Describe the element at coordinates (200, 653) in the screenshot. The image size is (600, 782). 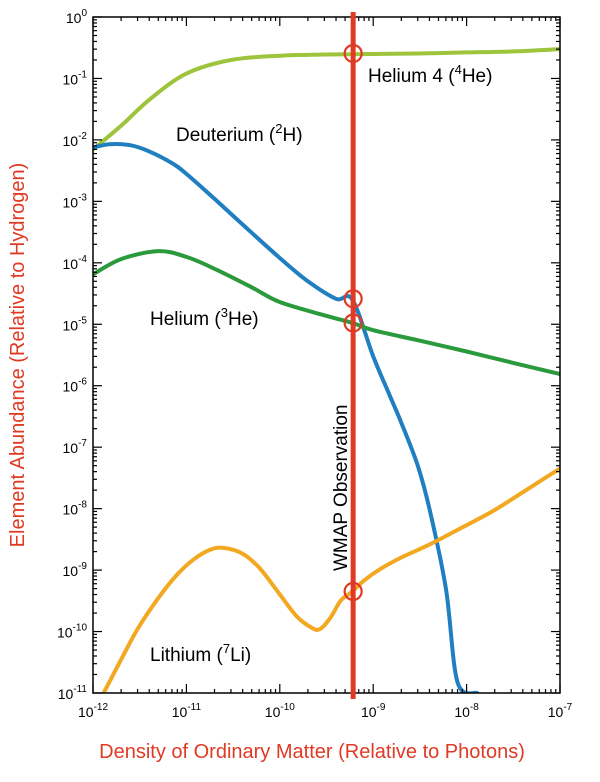
I see `series-label-lithium: Lithium (7Li)` at that location.